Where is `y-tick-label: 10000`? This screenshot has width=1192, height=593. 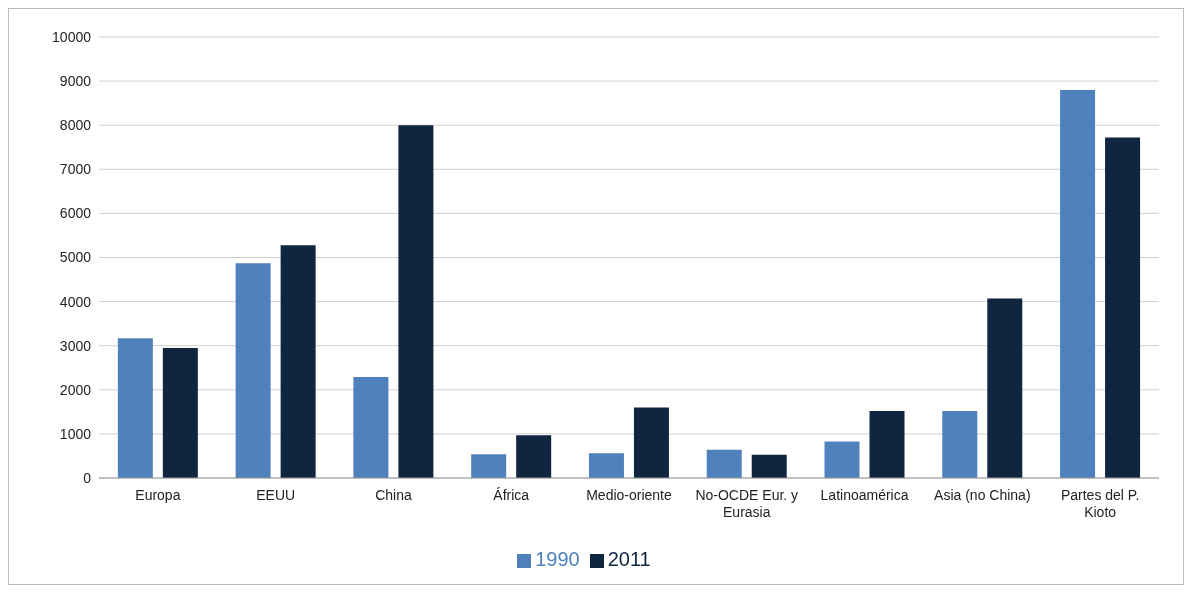 y-tick-label: 10000 is located at coordinates (72, 36).